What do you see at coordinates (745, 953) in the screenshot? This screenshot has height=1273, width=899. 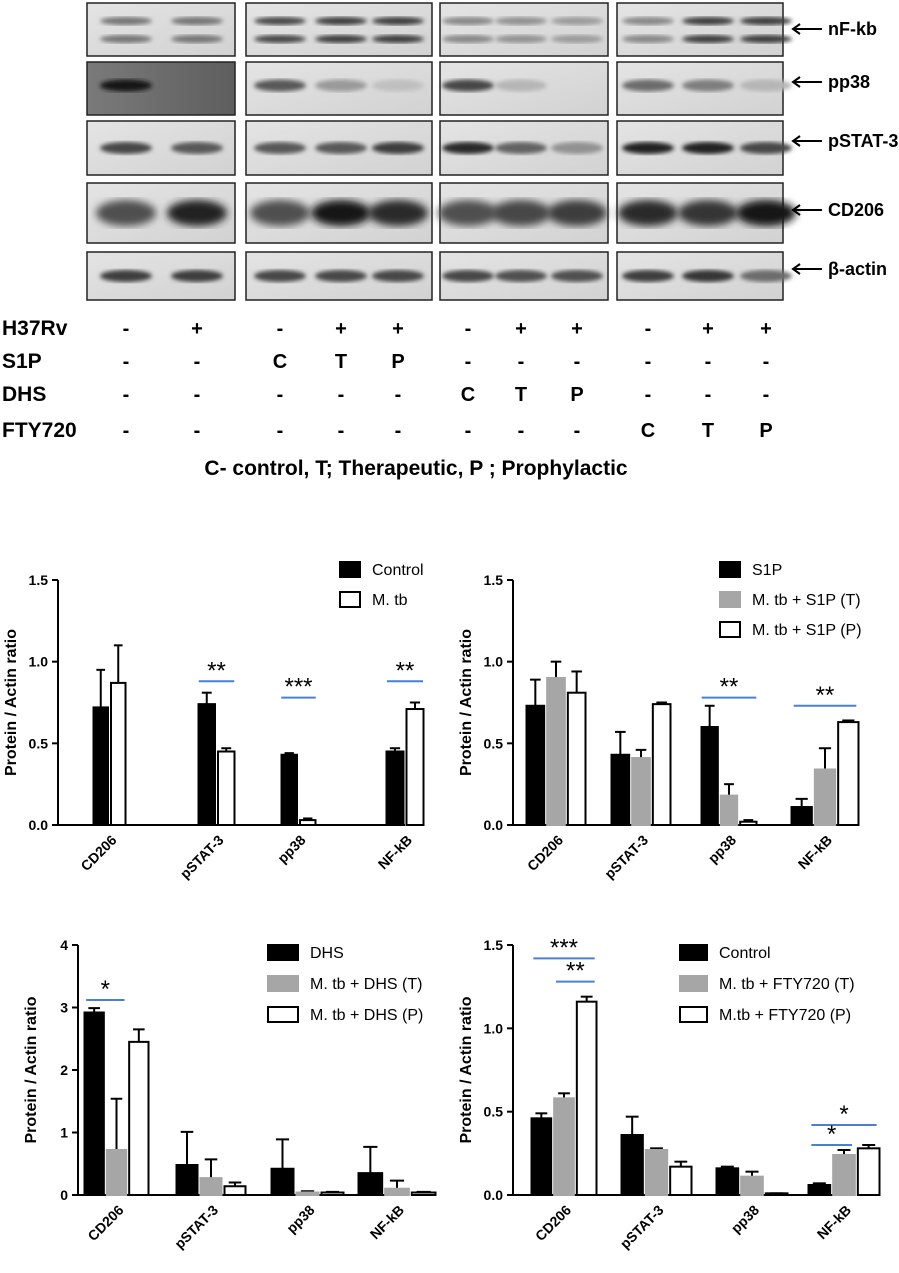 I see `legend-label: Control` at bounding box center [745, 953].